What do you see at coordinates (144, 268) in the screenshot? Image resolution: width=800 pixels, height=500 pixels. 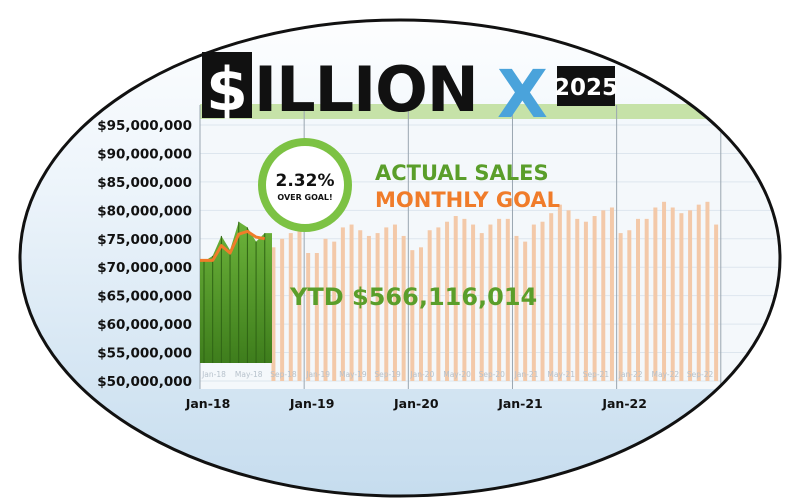 I see `y-tick-label: $70,000,000` at bounding box center [144, 268].